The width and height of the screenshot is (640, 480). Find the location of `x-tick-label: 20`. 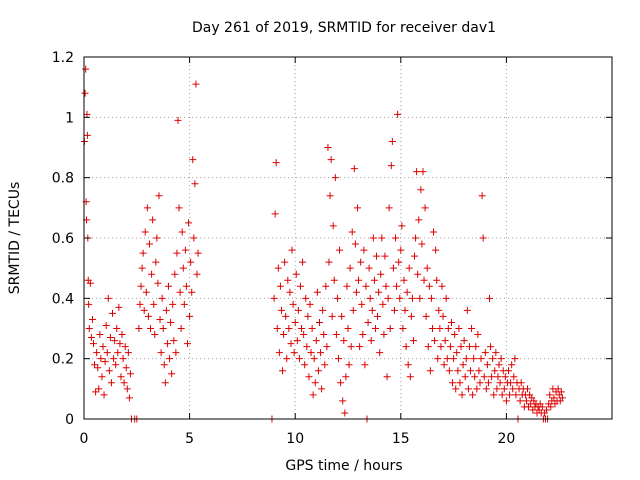

x-tick-label: 20 is located at coordinates (506, 439).